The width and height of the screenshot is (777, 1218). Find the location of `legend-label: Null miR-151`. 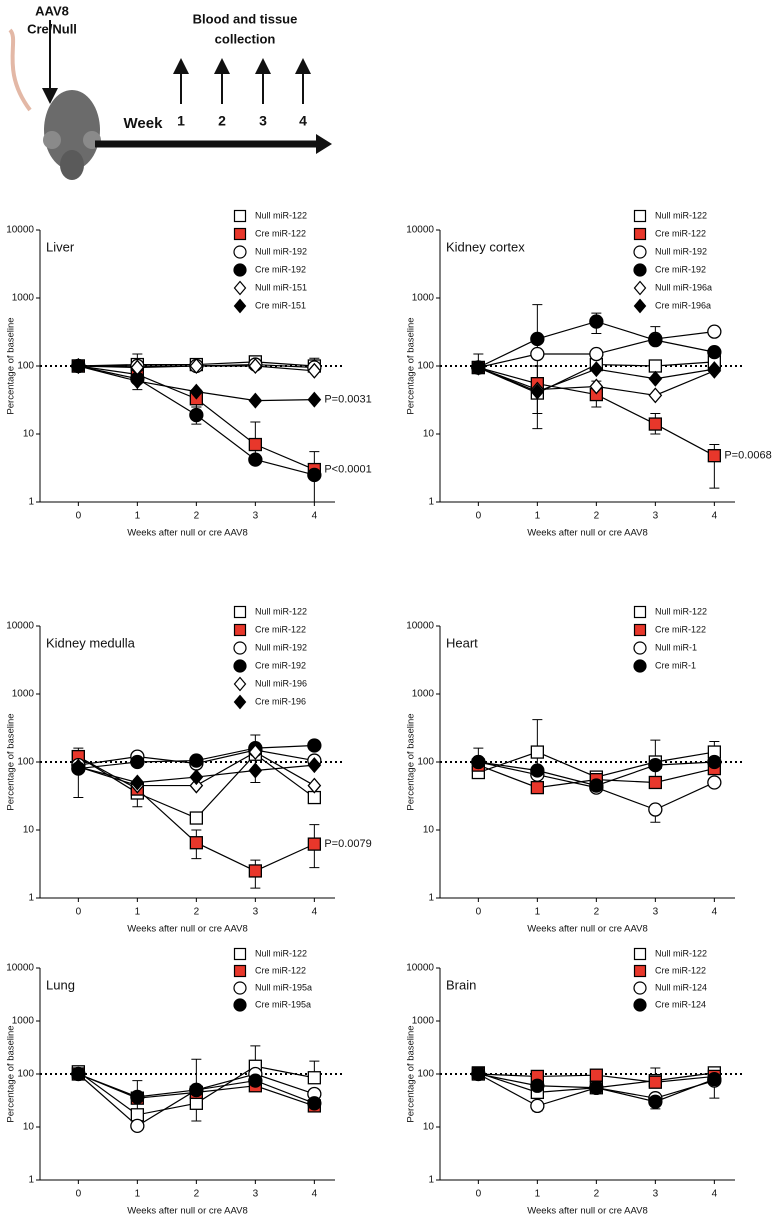

legend-label: Null miR-151 is located at coordinates (281, 287).